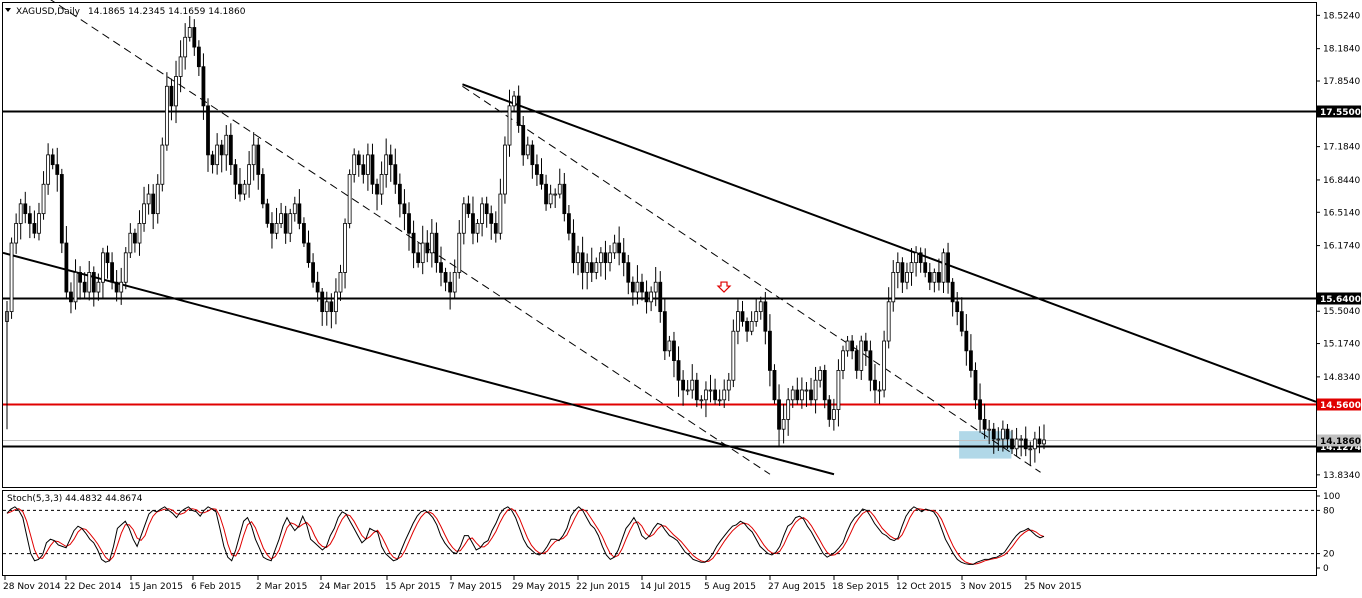  Describe the element at coordinates (1341, 50) in the screenshot. I see `y-tick-label: 18.1840` at that location.